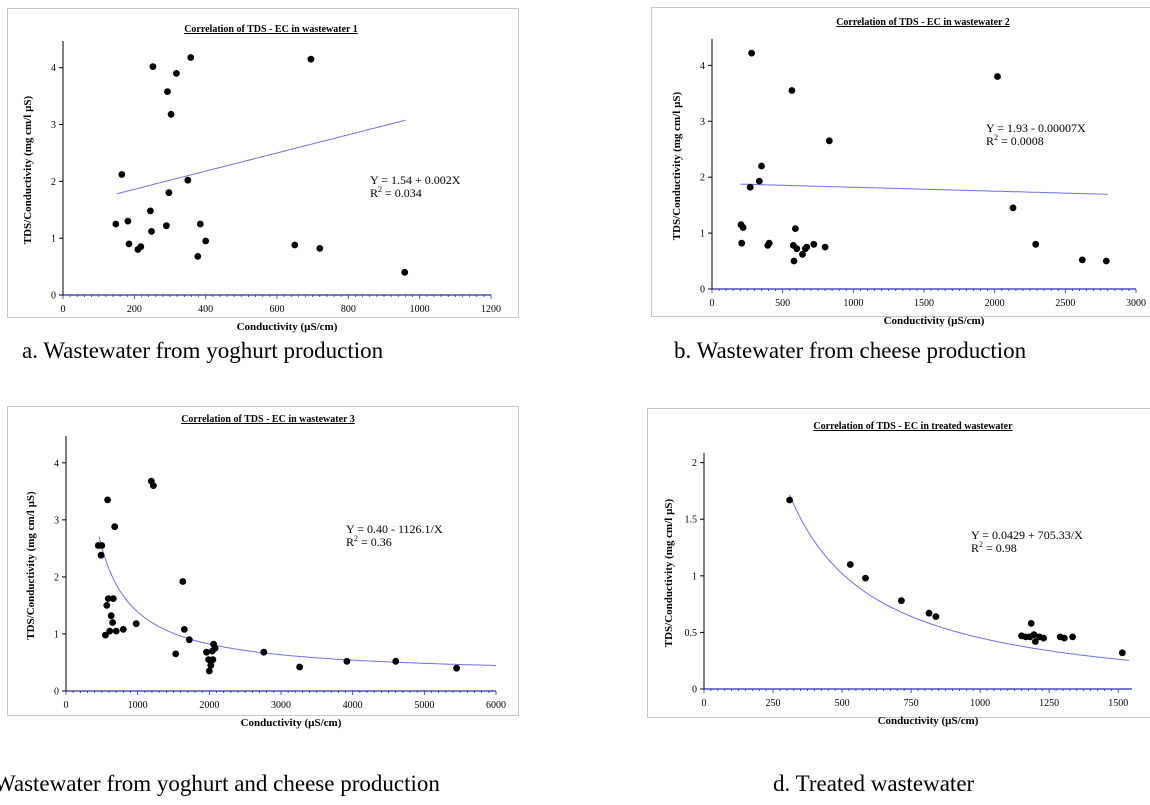 The image size is (1150, 805). Describe the element at coordinates (924, 303) in the screenshot. I see `x-tick-label: 1500` at that location.